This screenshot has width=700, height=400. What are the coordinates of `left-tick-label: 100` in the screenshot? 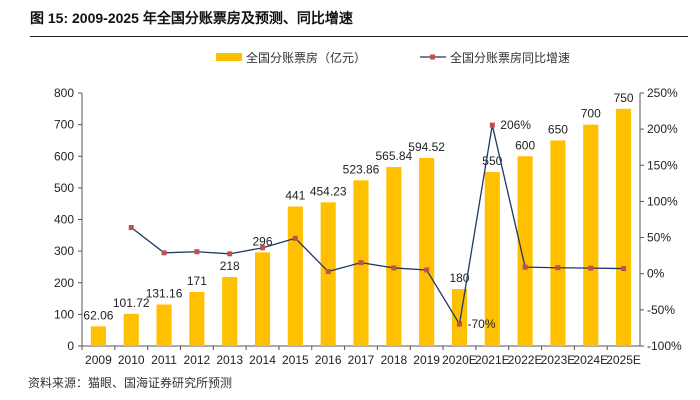 It's located at (64, 314).